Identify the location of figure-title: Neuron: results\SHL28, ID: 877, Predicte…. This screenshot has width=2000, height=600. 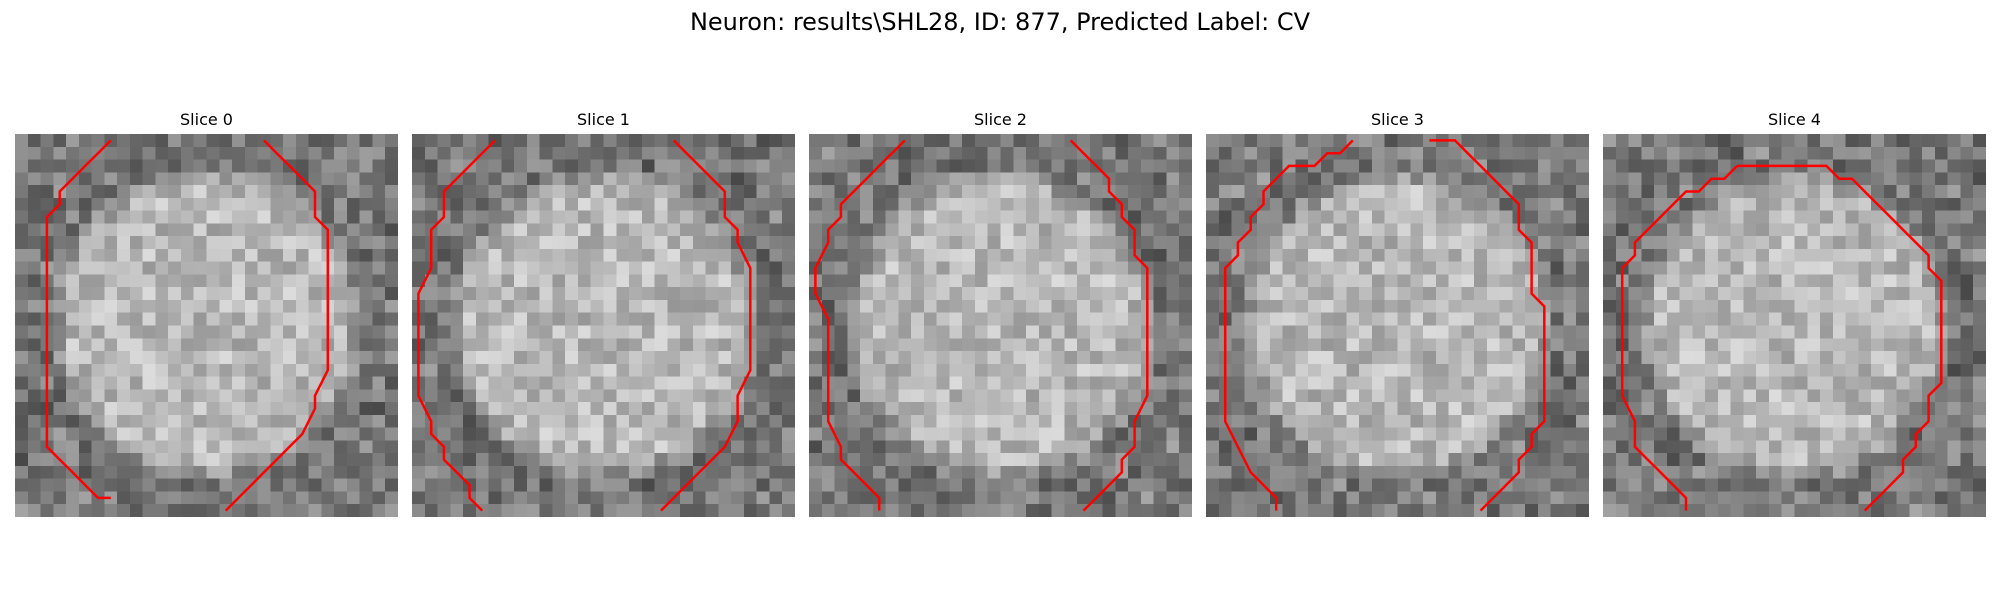
(1000, 22).